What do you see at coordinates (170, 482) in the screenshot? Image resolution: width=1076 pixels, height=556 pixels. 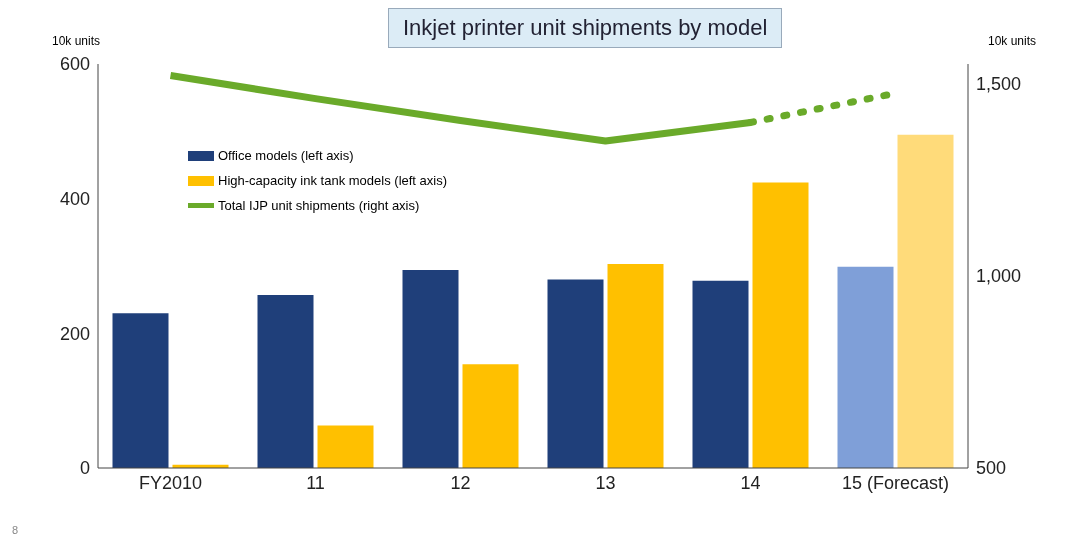 I see `x-tick-label: FY2010` at bounding box center [170, 482].